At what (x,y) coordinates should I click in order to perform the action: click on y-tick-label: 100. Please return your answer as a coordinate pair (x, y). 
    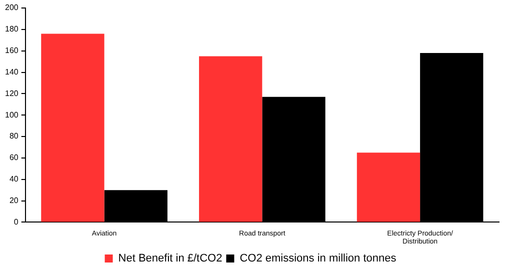
    Looking at the image, I should click on (11, 115).